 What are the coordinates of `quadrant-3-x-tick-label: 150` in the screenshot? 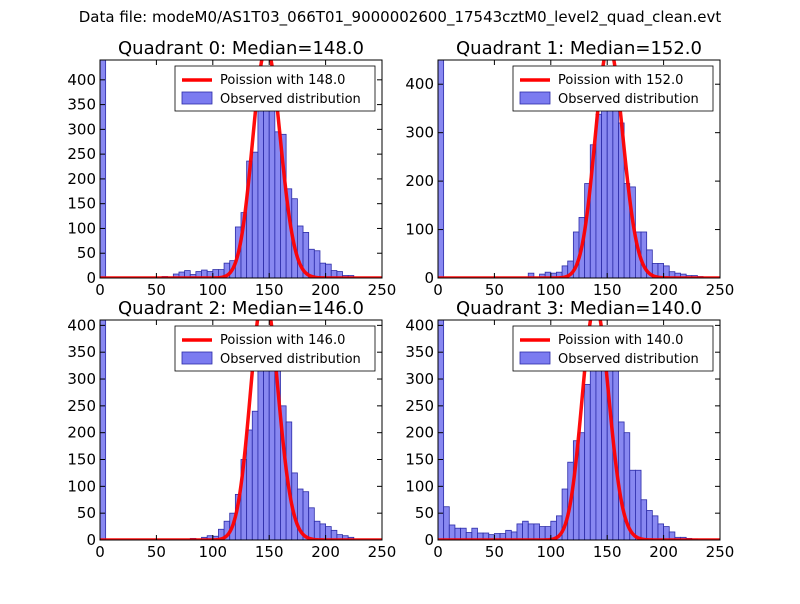 It's located at (607, 552).